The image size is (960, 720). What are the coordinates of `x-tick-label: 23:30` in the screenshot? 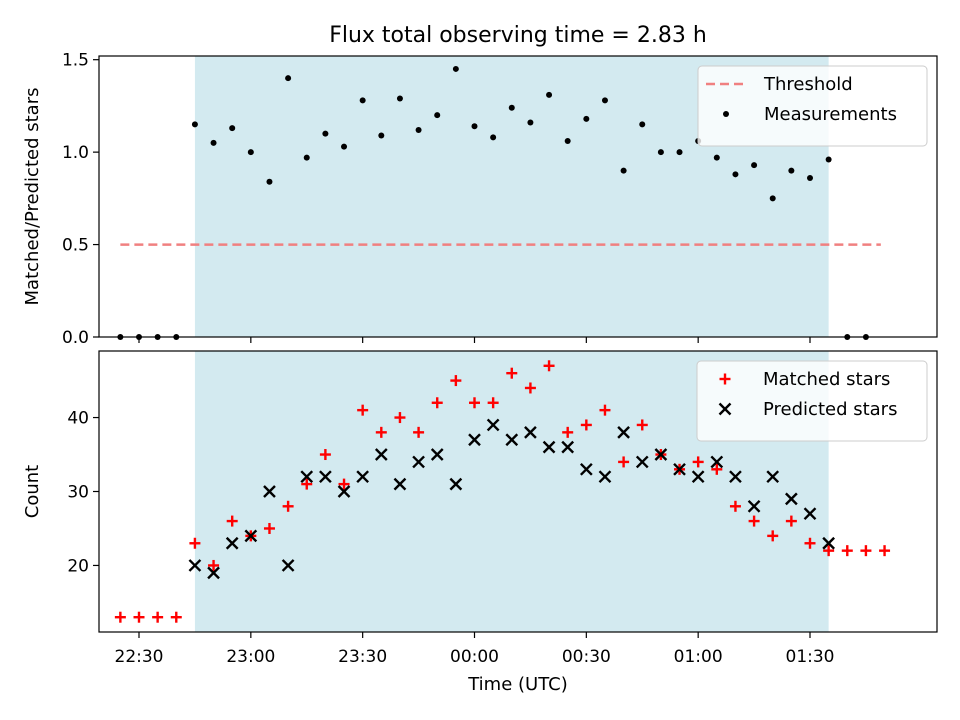 It's located at (362, 657).